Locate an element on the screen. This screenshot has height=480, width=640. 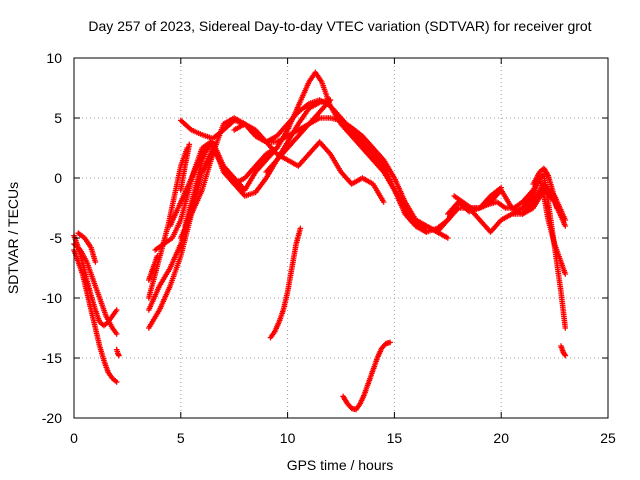
x-tick-label: 10 is located at coordinates (288, 438).